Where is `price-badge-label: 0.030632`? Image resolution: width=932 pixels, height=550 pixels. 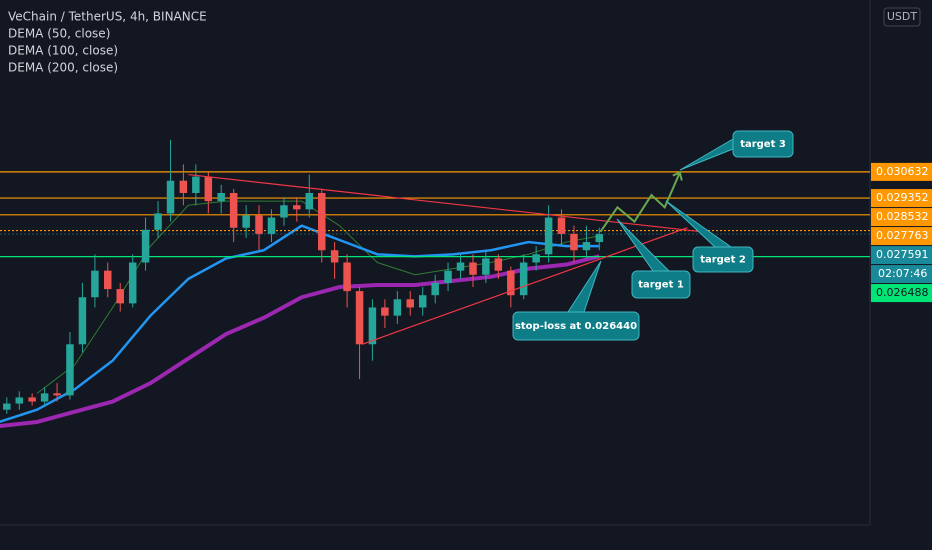
price-badge-label: 0.030632 is located at coordinates (902, 171).